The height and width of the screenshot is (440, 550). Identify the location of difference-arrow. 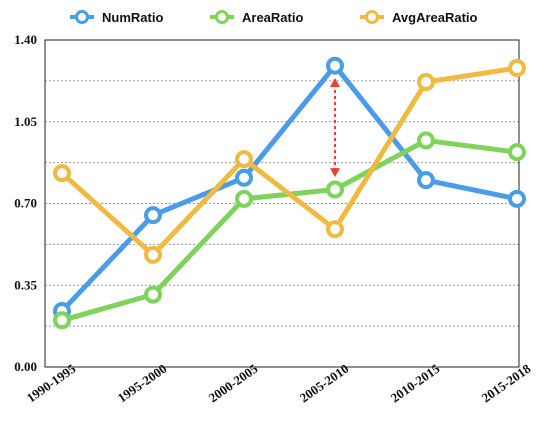
(335, 128).